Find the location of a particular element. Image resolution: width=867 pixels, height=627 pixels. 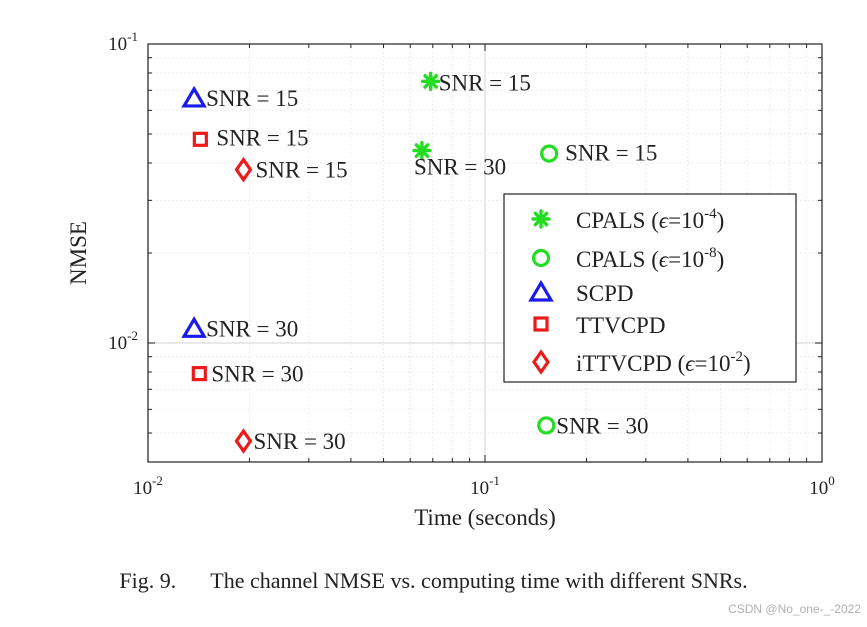

series-circle is located at coordinates (548, 289).